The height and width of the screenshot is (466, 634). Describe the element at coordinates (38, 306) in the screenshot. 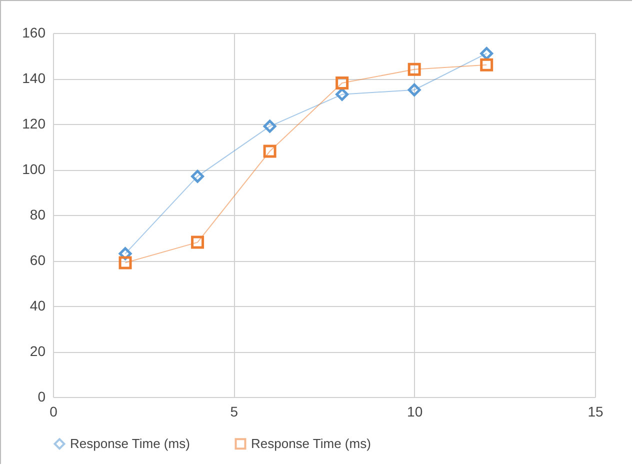

I see `y-tick-label: 40` at that location.